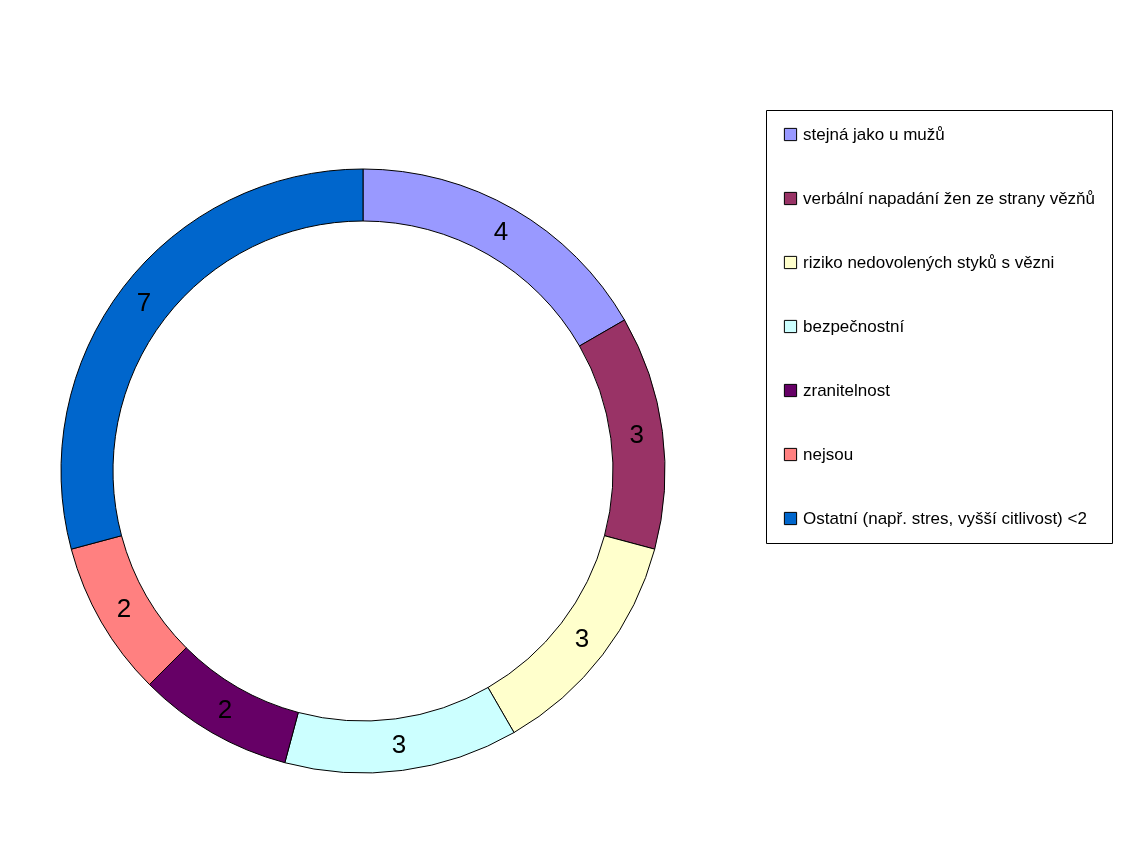  Describe the element at coordinates (874, 134) in the screenshot. I see `legend-label: stejná jako u mužů` at that location.